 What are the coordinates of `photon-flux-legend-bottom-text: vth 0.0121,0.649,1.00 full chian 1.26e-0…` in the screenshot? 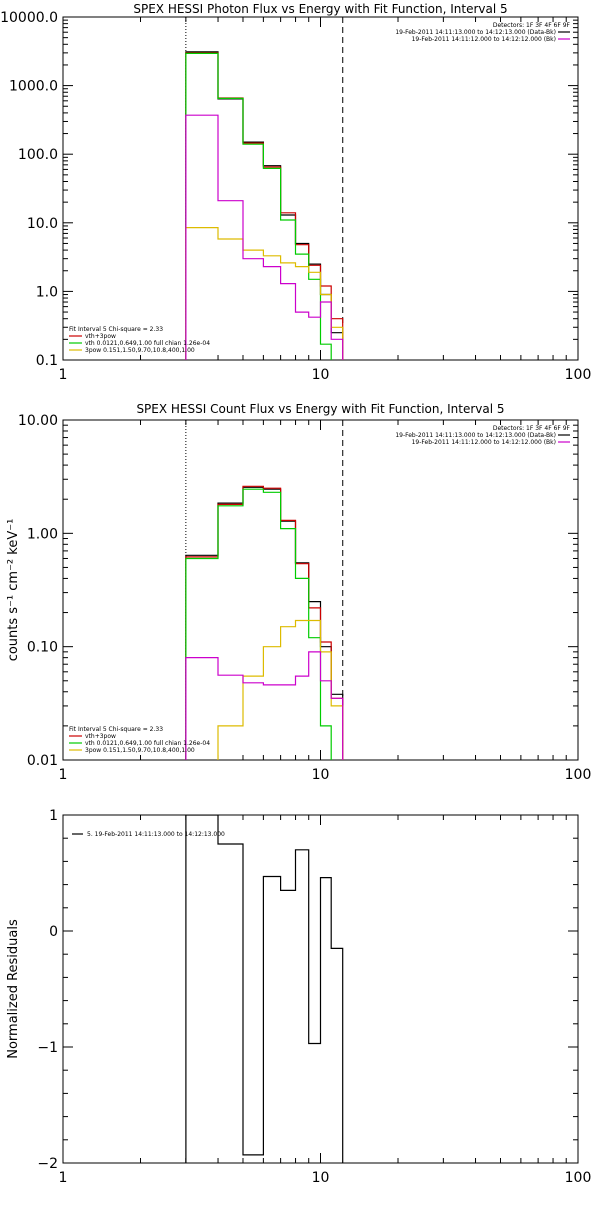 It's located at (147, 343).